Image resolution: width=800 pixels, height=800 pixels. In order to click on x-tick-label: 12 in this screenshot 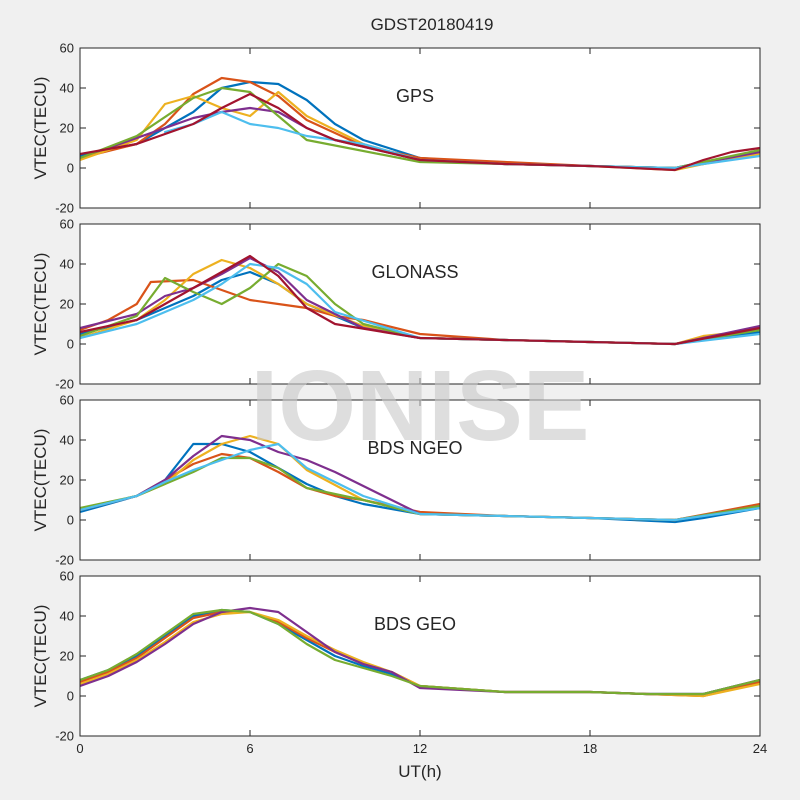, I will do `click(420, 748)`.